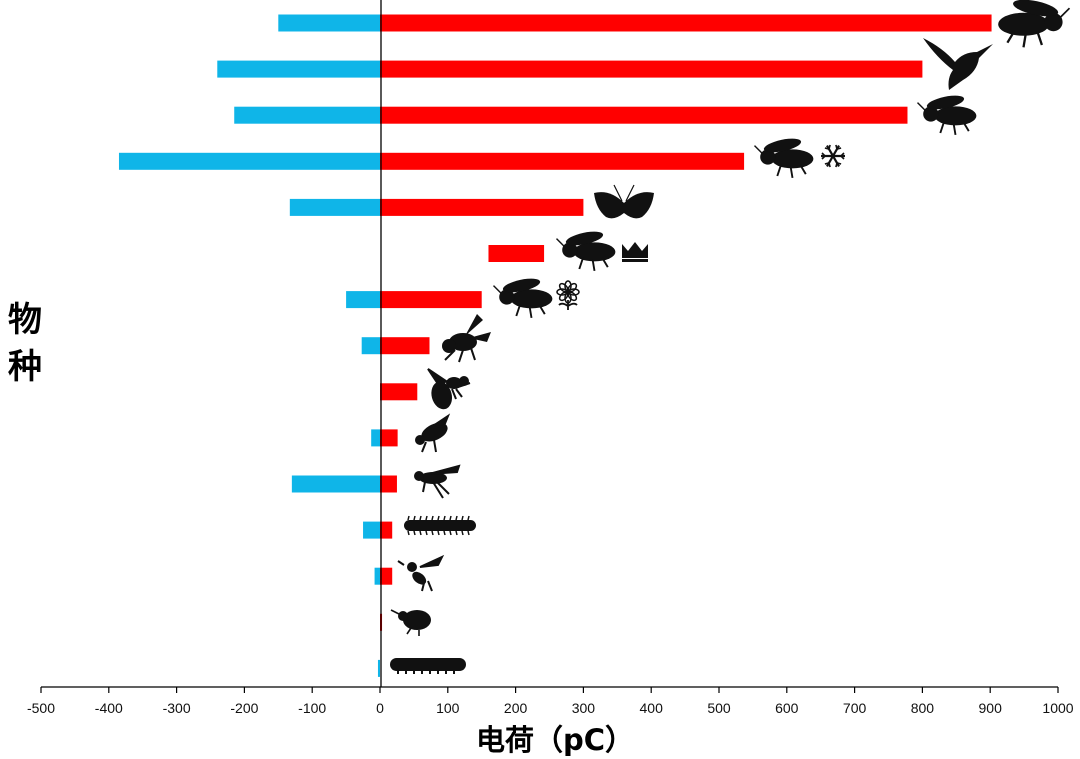 This screenshot has width=1080, height=759. I want to click on y-axis-label: 物 种, so click(25, 343).